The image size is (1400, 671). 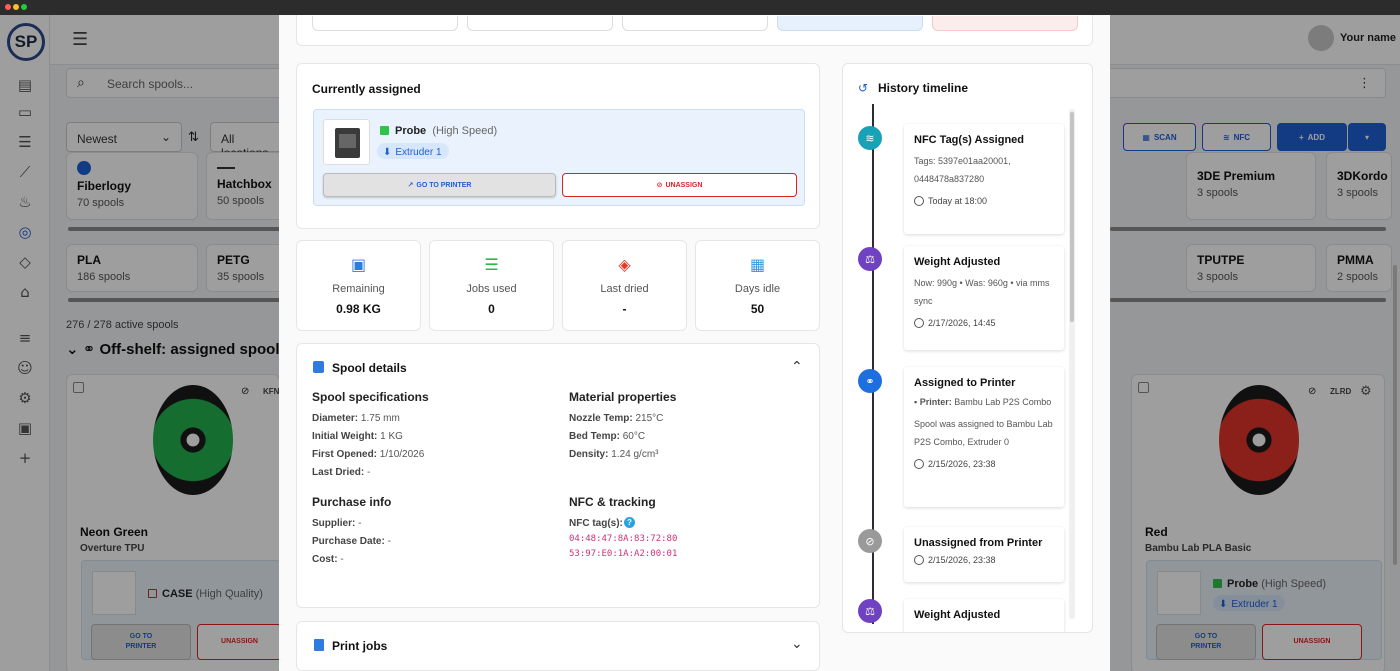 What do you see at coordinates (1072, 217) in the screenshot?
I see `timeline-scrollbar-thumb` at bounding box center [1072, 217].